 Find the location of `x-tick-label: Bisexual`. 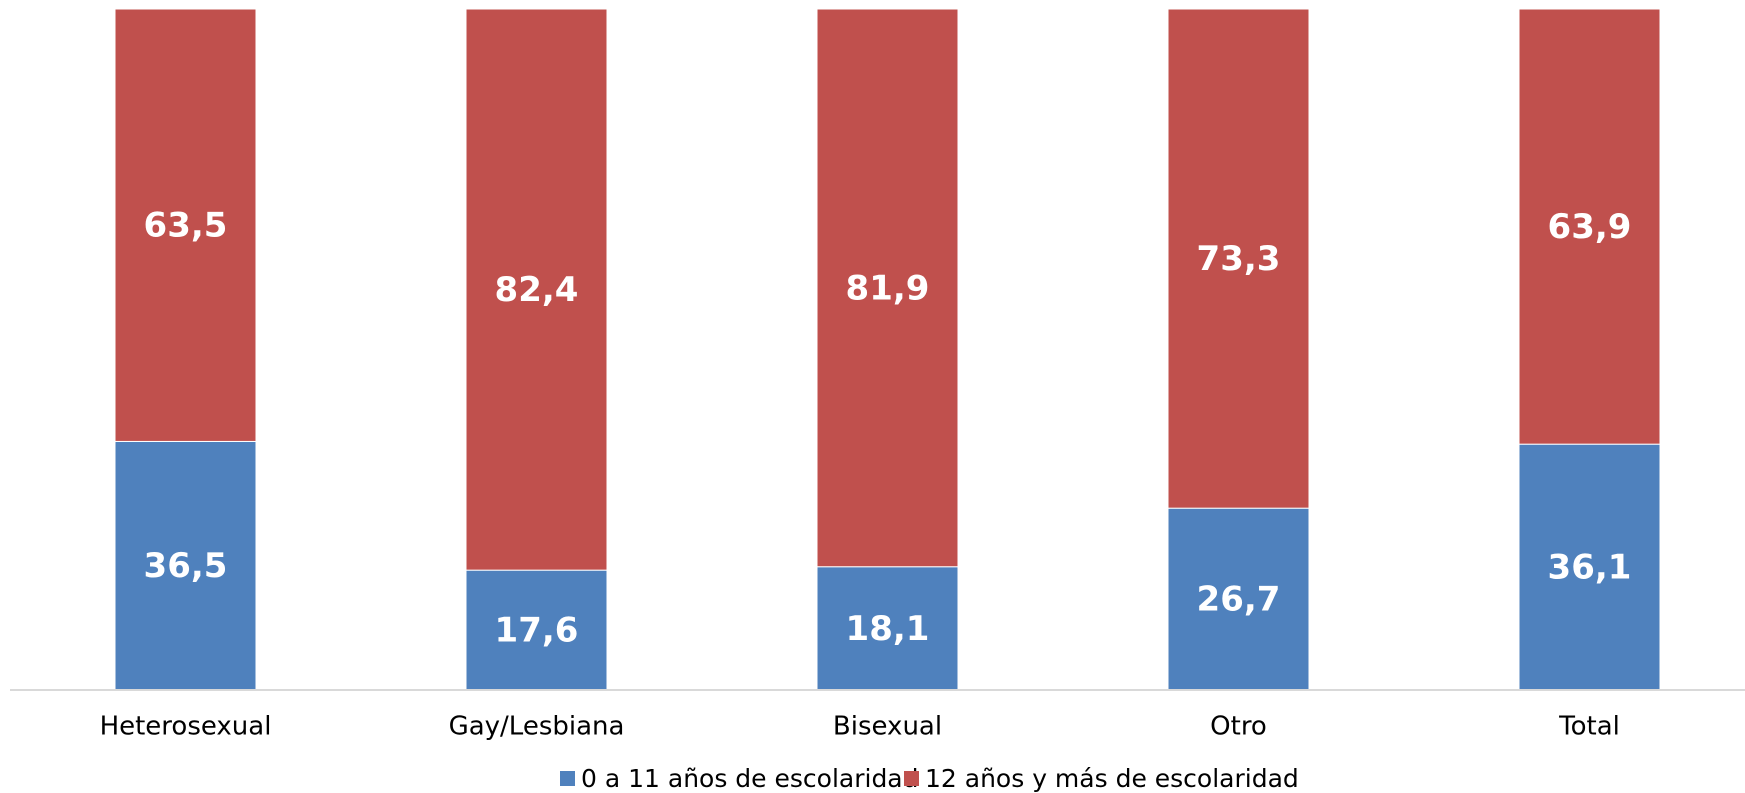

x-tick-label: Bisexual is located at coordinates (887, 727).